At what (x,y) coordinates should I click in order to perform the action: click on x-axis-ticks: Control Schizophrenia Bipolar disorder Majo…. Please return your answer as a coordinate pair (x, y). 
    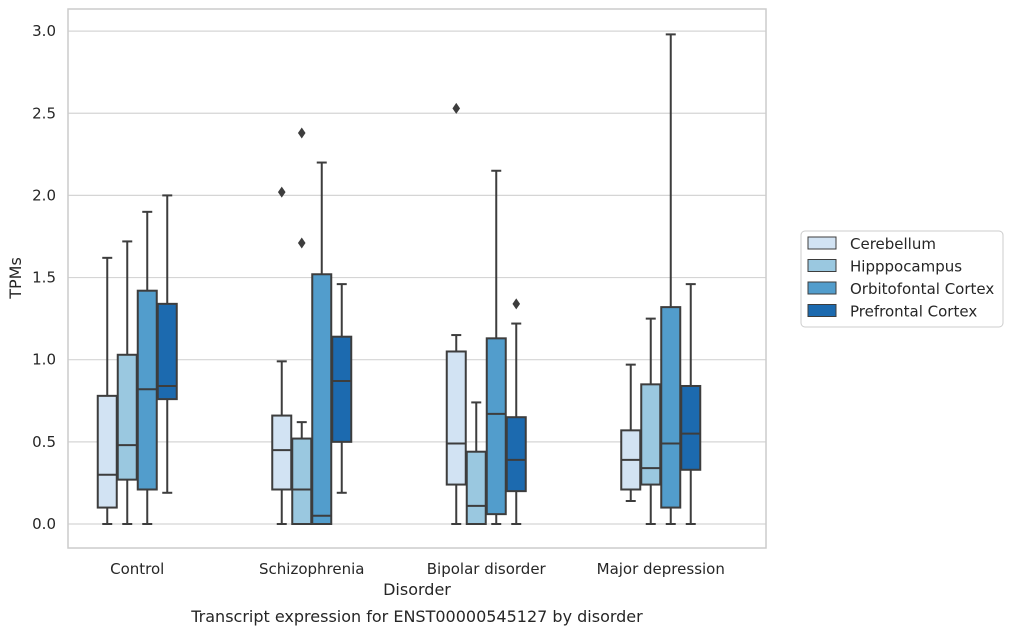
    Looking at the image, I should click on (417, 569).